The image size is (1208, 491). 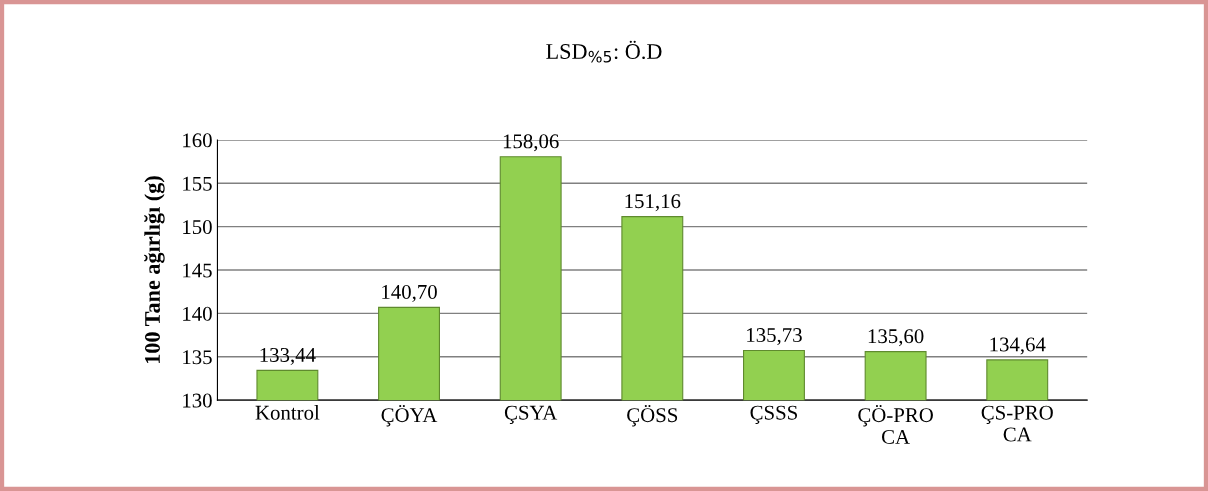 What do you see at coordinates (531, 143) in the screenshot?
I see `data-label: 158,06` at bounding box center [531, 143].